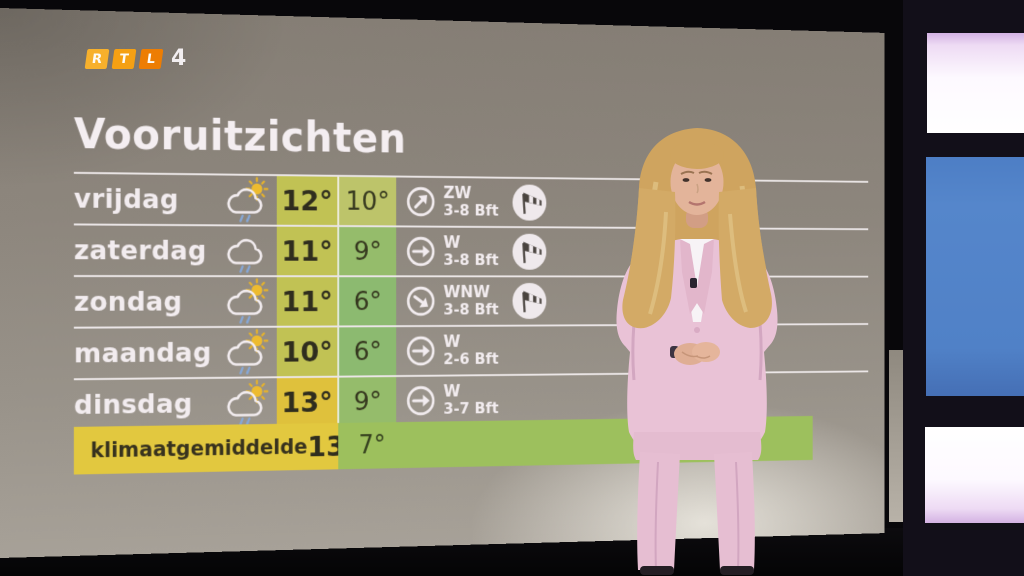  Describe the element at coordinates (372, 445) in the screenshot. I see `climate-min-temp: 7°` at that location.